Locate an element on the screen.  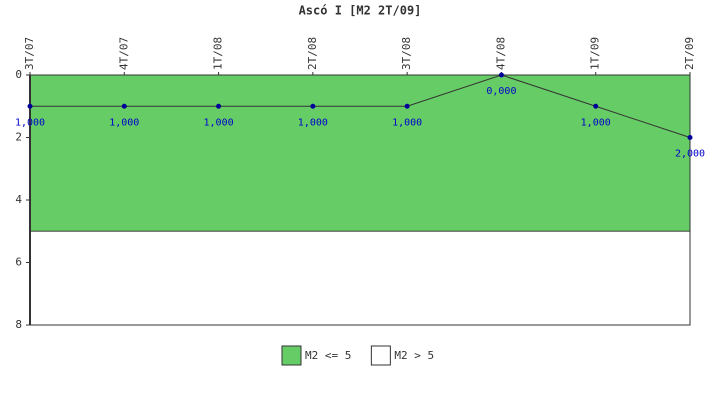
chart-title: Ascó I [M2 2T/09] is located at coordinates (360, 11).